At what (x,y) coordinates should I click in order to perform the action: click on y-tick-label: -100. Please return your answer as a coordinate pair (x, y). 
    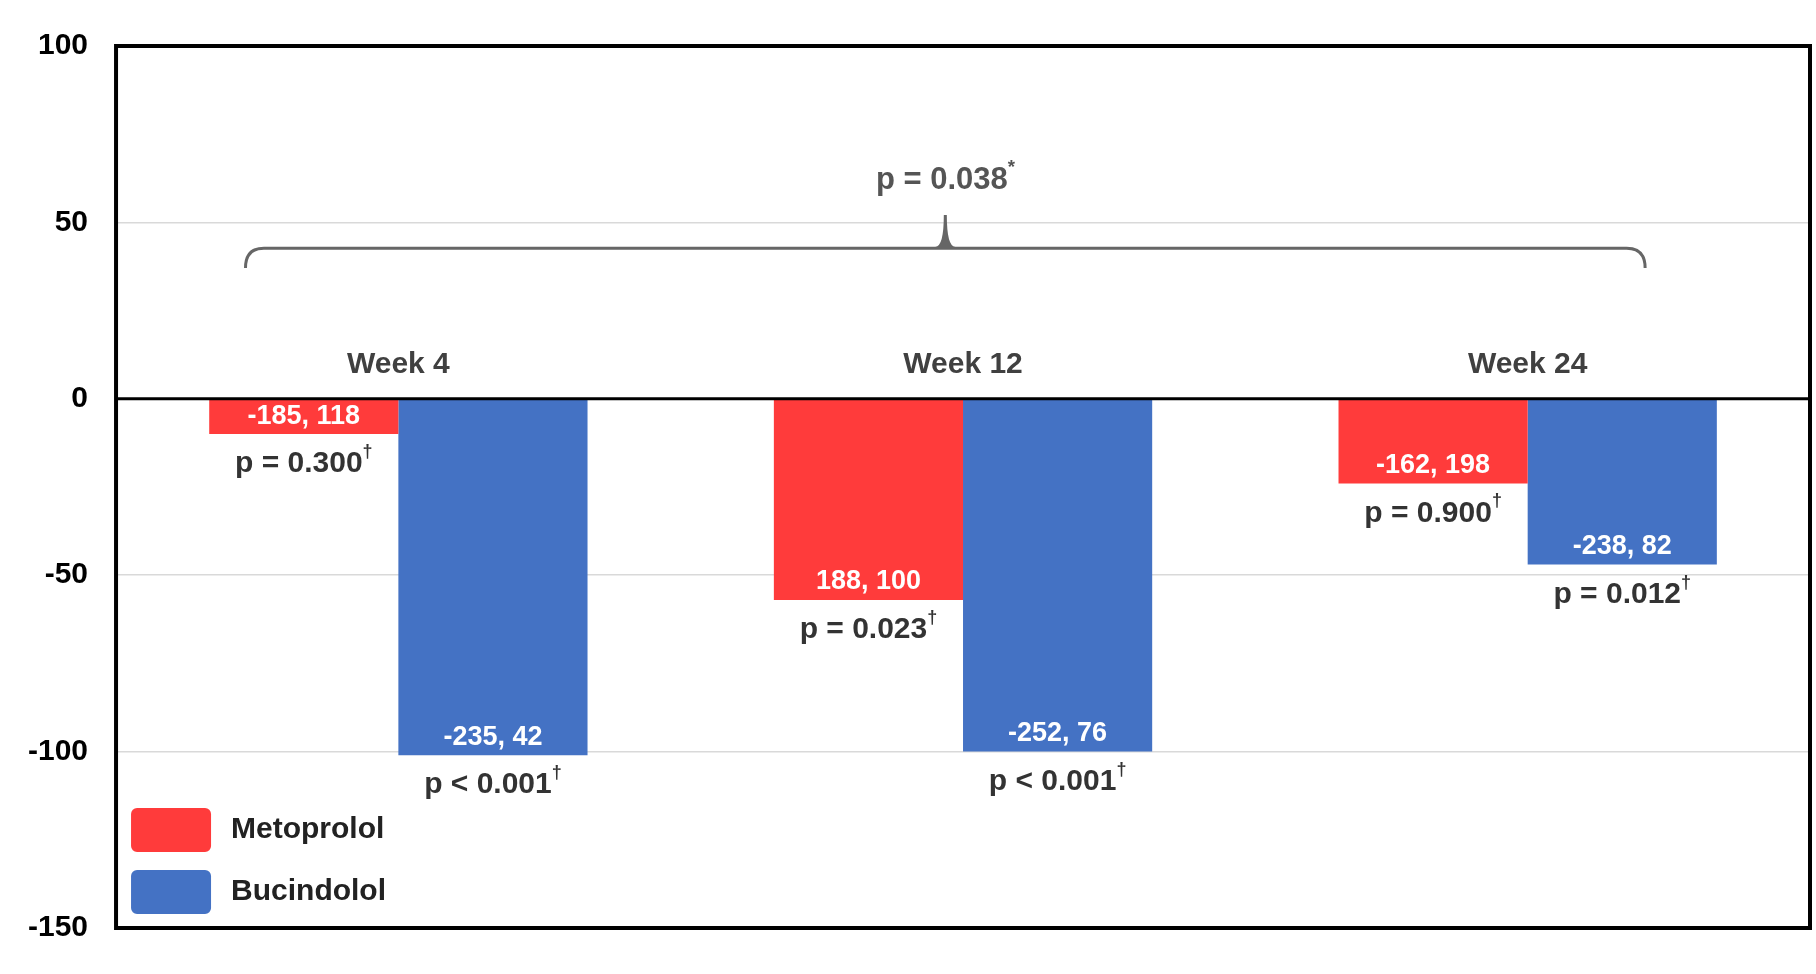
    Looking at the image, I should click on (58, 749).